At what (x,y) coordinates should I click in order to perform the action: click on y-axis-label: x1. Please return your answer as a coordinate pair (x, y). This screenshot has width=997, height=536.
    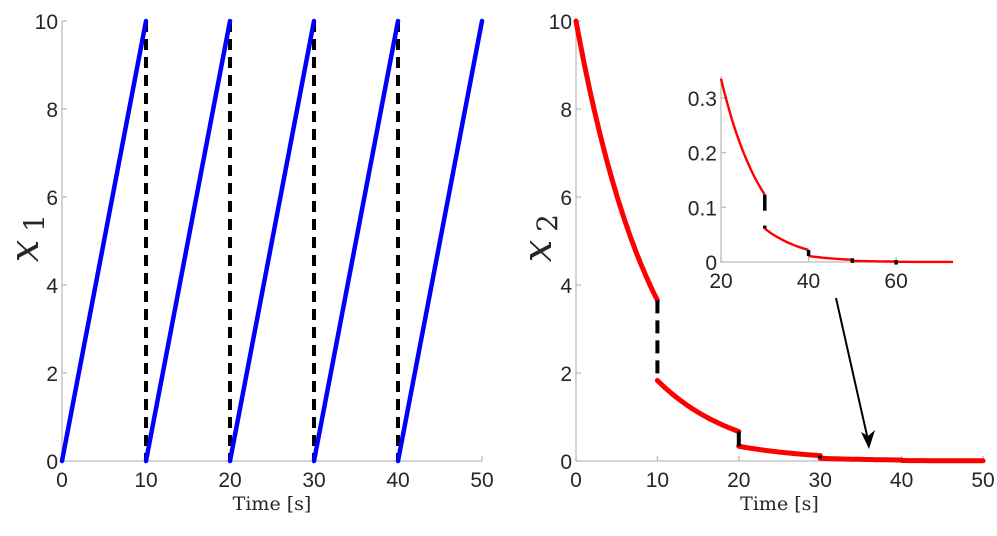
    Looking at the image, I should click on (26, 238).